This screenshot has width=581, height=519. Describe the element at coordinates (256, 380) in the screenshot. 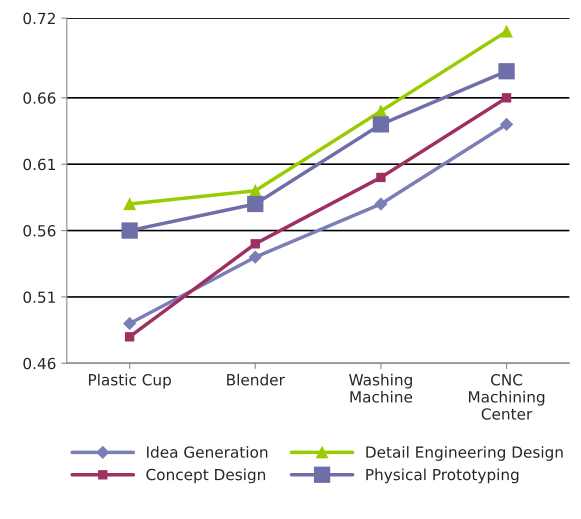

I see `x-tick-label: Blender` at that location.